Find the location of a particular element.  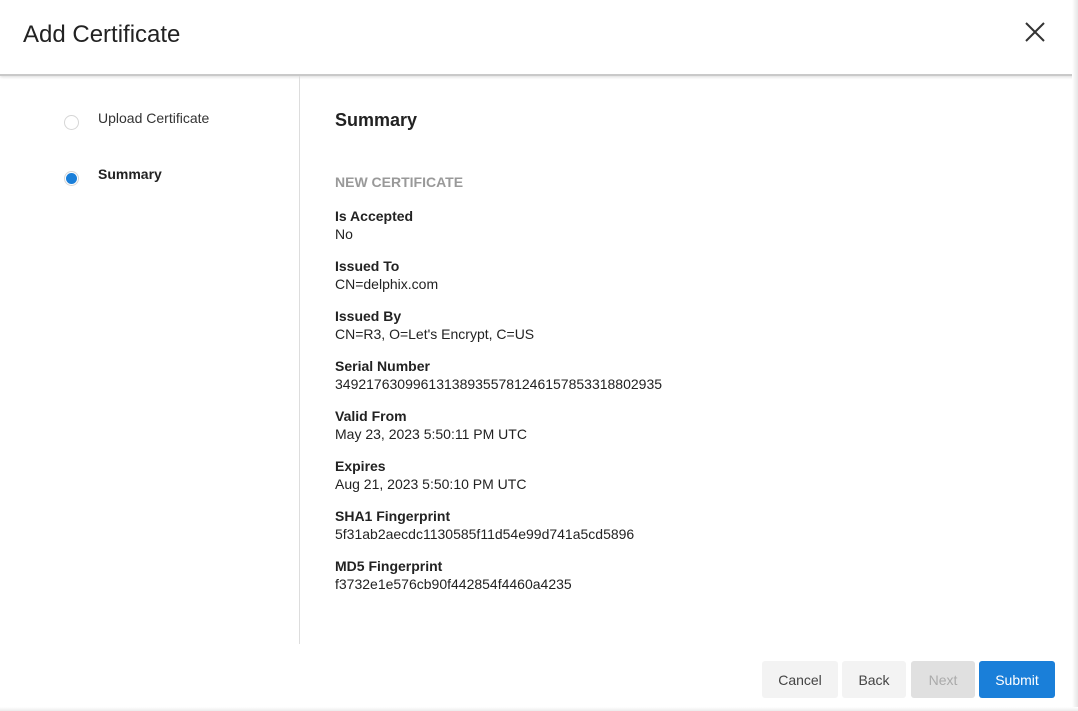

back-button: Back is located at coordinates (874, 679).